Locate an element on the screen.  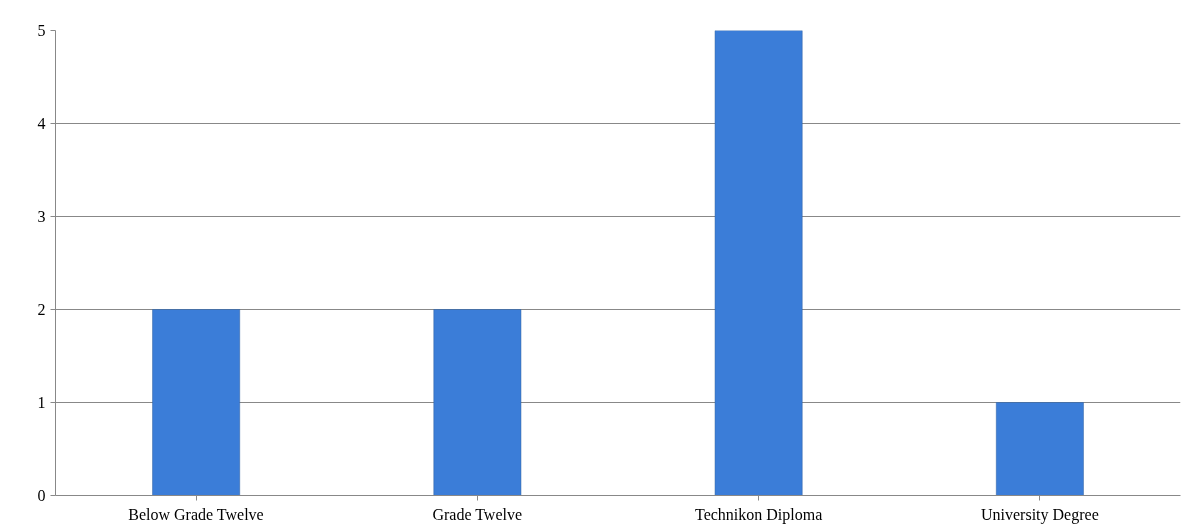
y-tick-label: 3 is located at coordinates (41, 216).